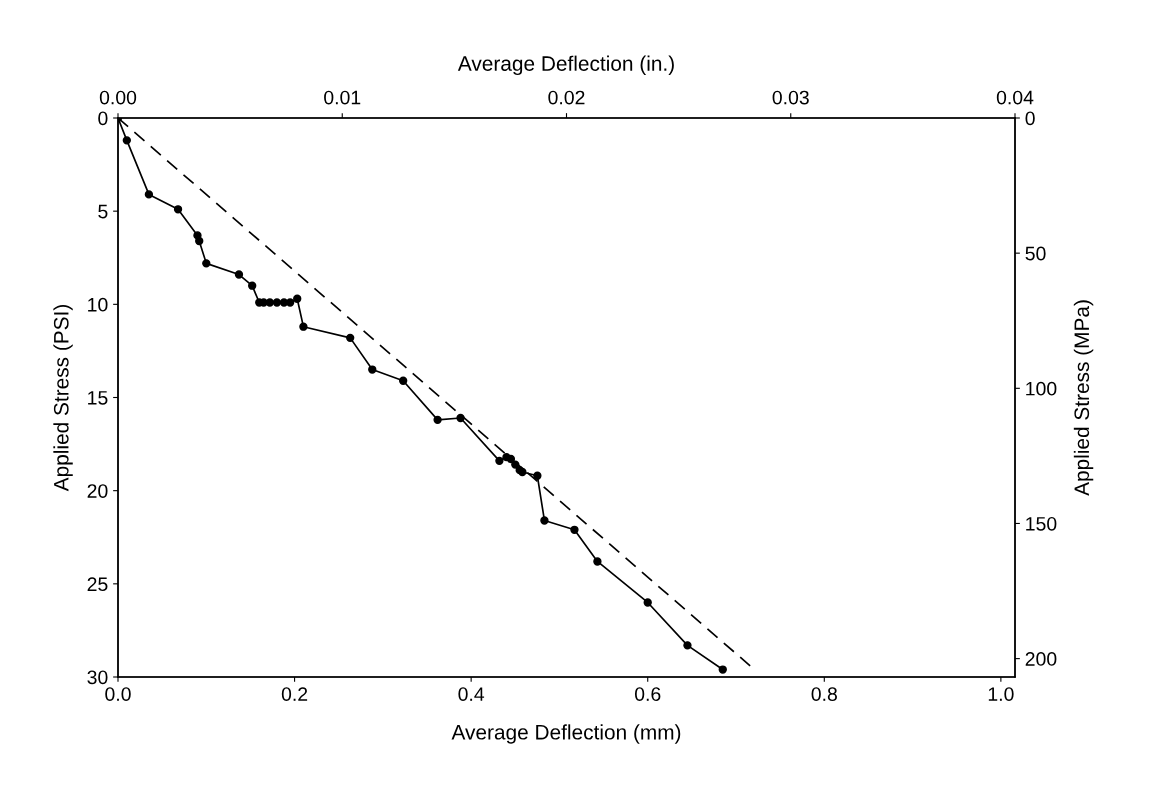 The height and width of the screenshot is (793, 1151). I want to click on y-tick-label: 10, so click(98, 304).